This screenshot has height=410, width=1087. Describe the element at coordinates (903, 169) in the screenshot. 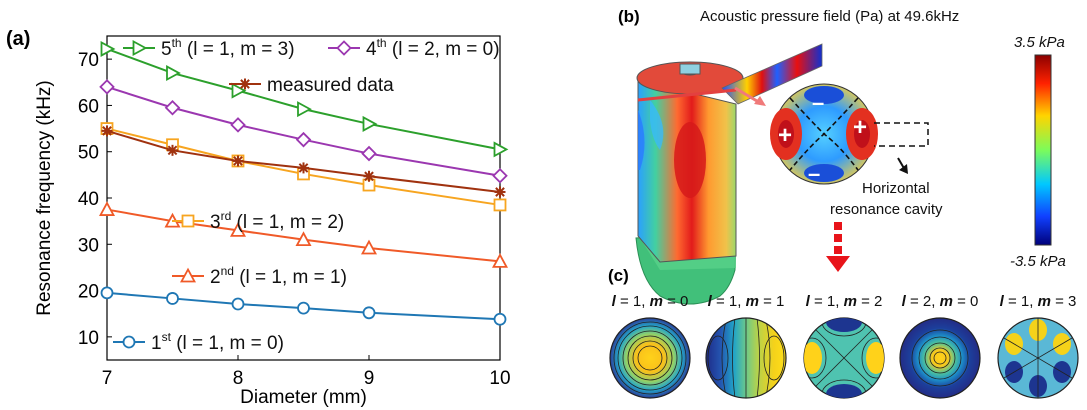

I see `cavity-arrow-head-icon` at that location.